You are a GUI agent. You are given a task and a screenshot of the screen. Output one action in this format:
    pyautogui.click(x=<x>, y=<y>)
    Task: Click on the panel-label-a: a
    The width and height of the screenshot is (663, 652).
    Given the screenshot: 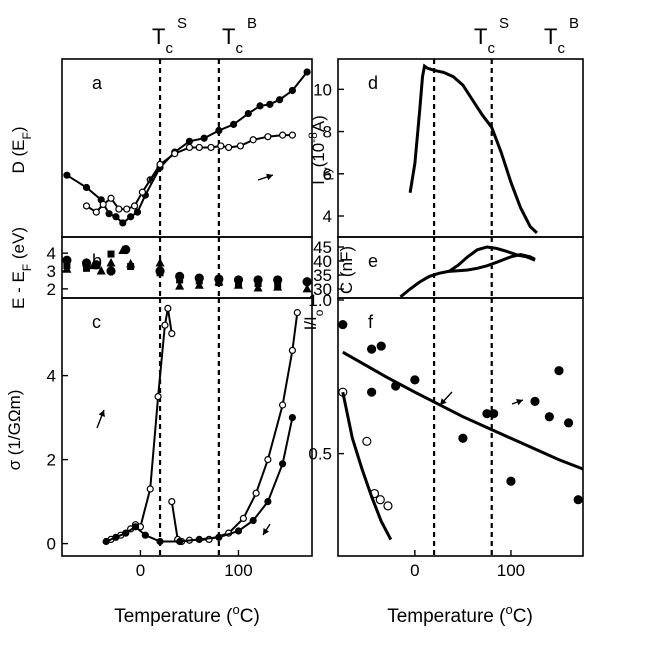 What is the action you would take?
    pyautogui.click(x=97, y=83)
    